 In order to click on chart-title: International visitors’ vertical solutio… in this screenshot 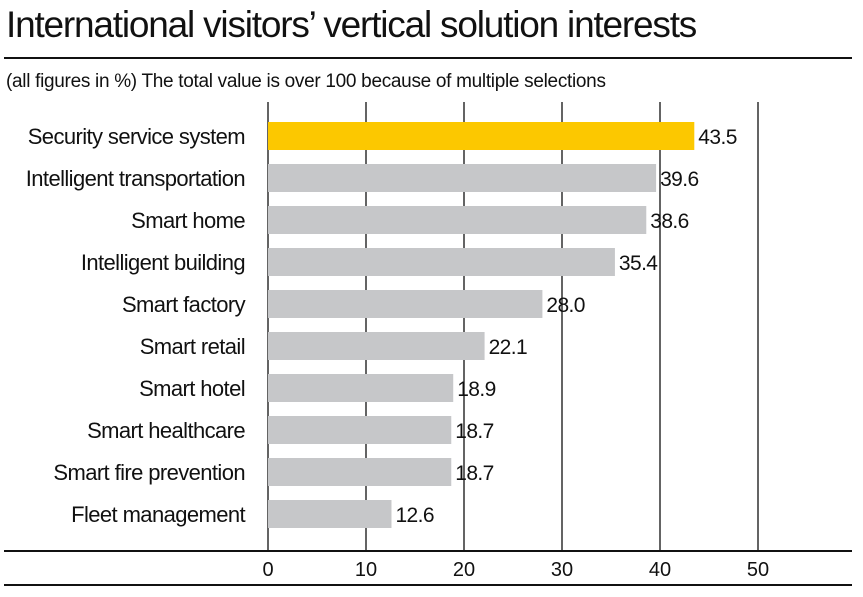, I will do `click(351, 24)`.